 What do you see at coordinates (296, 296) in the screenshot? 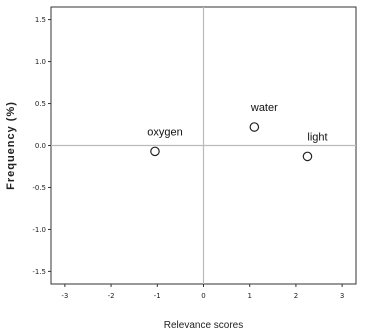
I see `x-tick-label: 2` at bounding box center [296, 296].